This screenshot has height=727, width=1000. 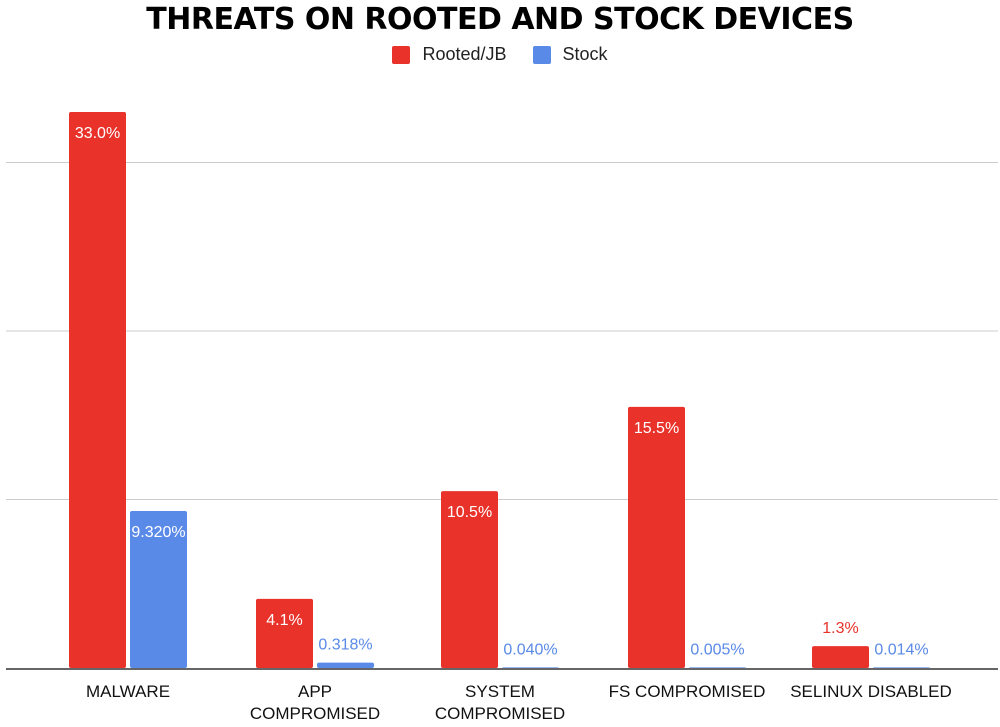 I want to click on data-label-rooted-0: 33.0%, so click(x=97, y=133).